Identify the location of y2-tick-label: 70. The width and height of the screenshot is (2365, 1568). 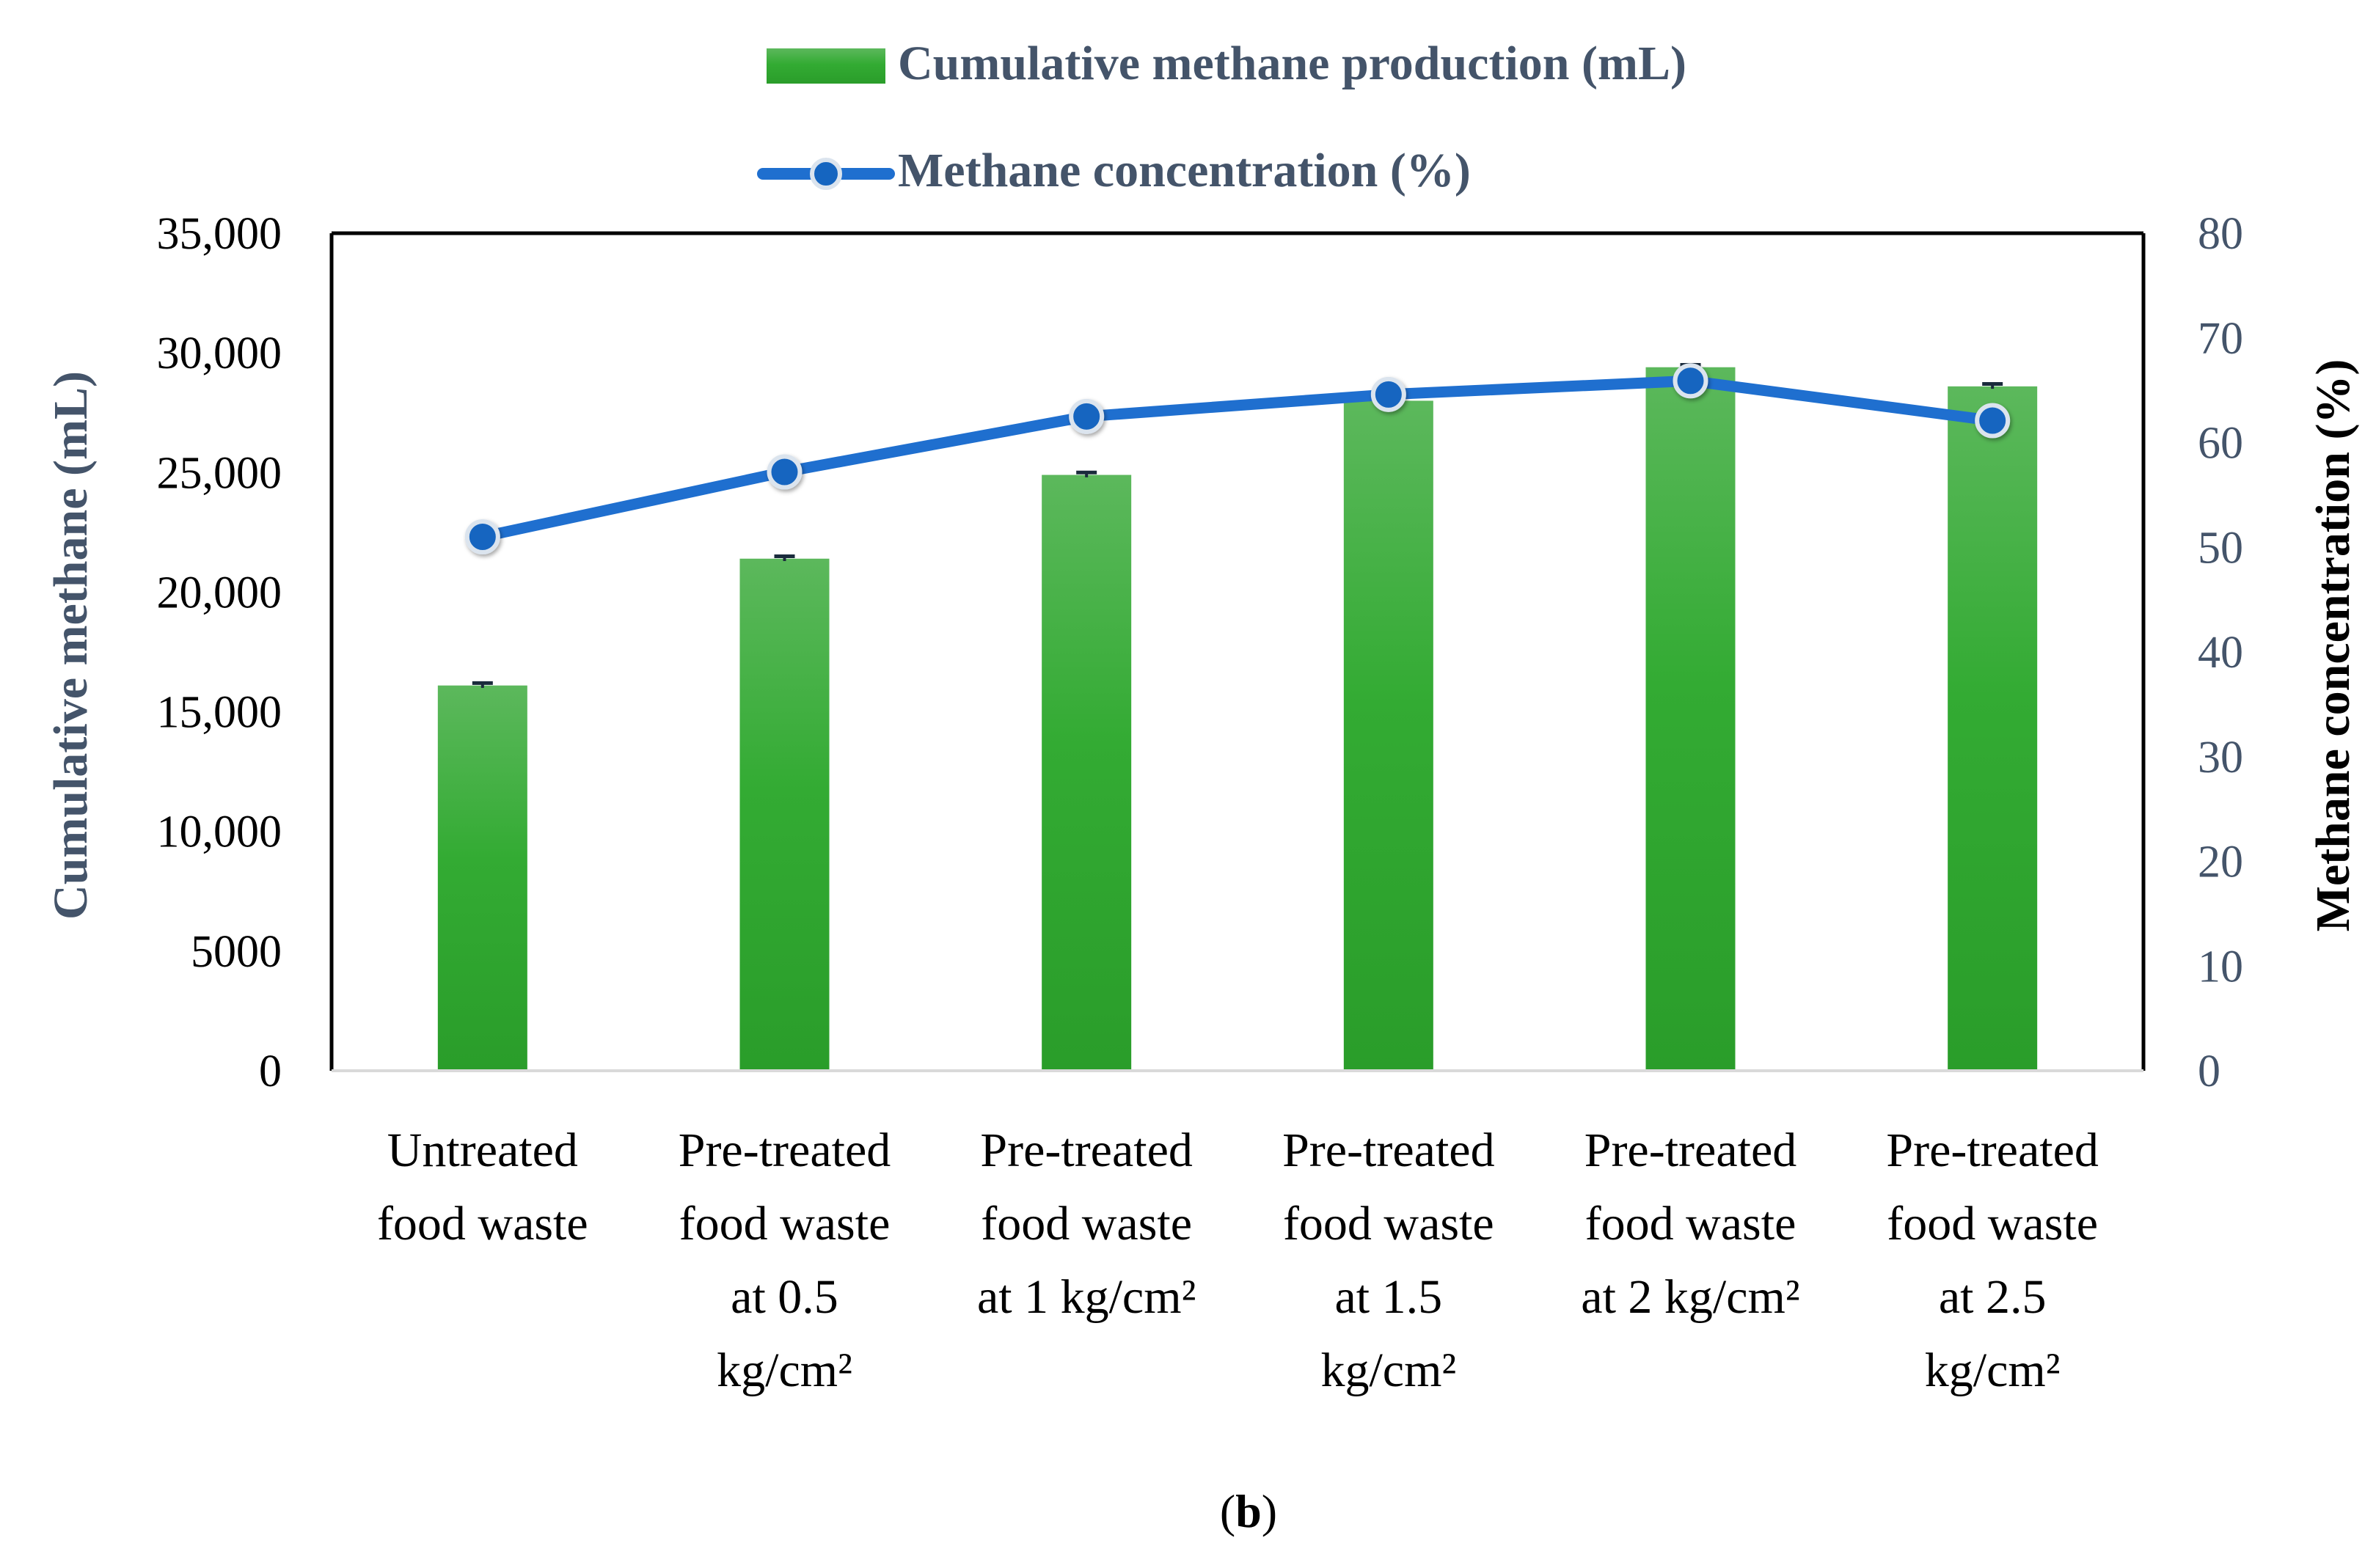
(2220, 339).